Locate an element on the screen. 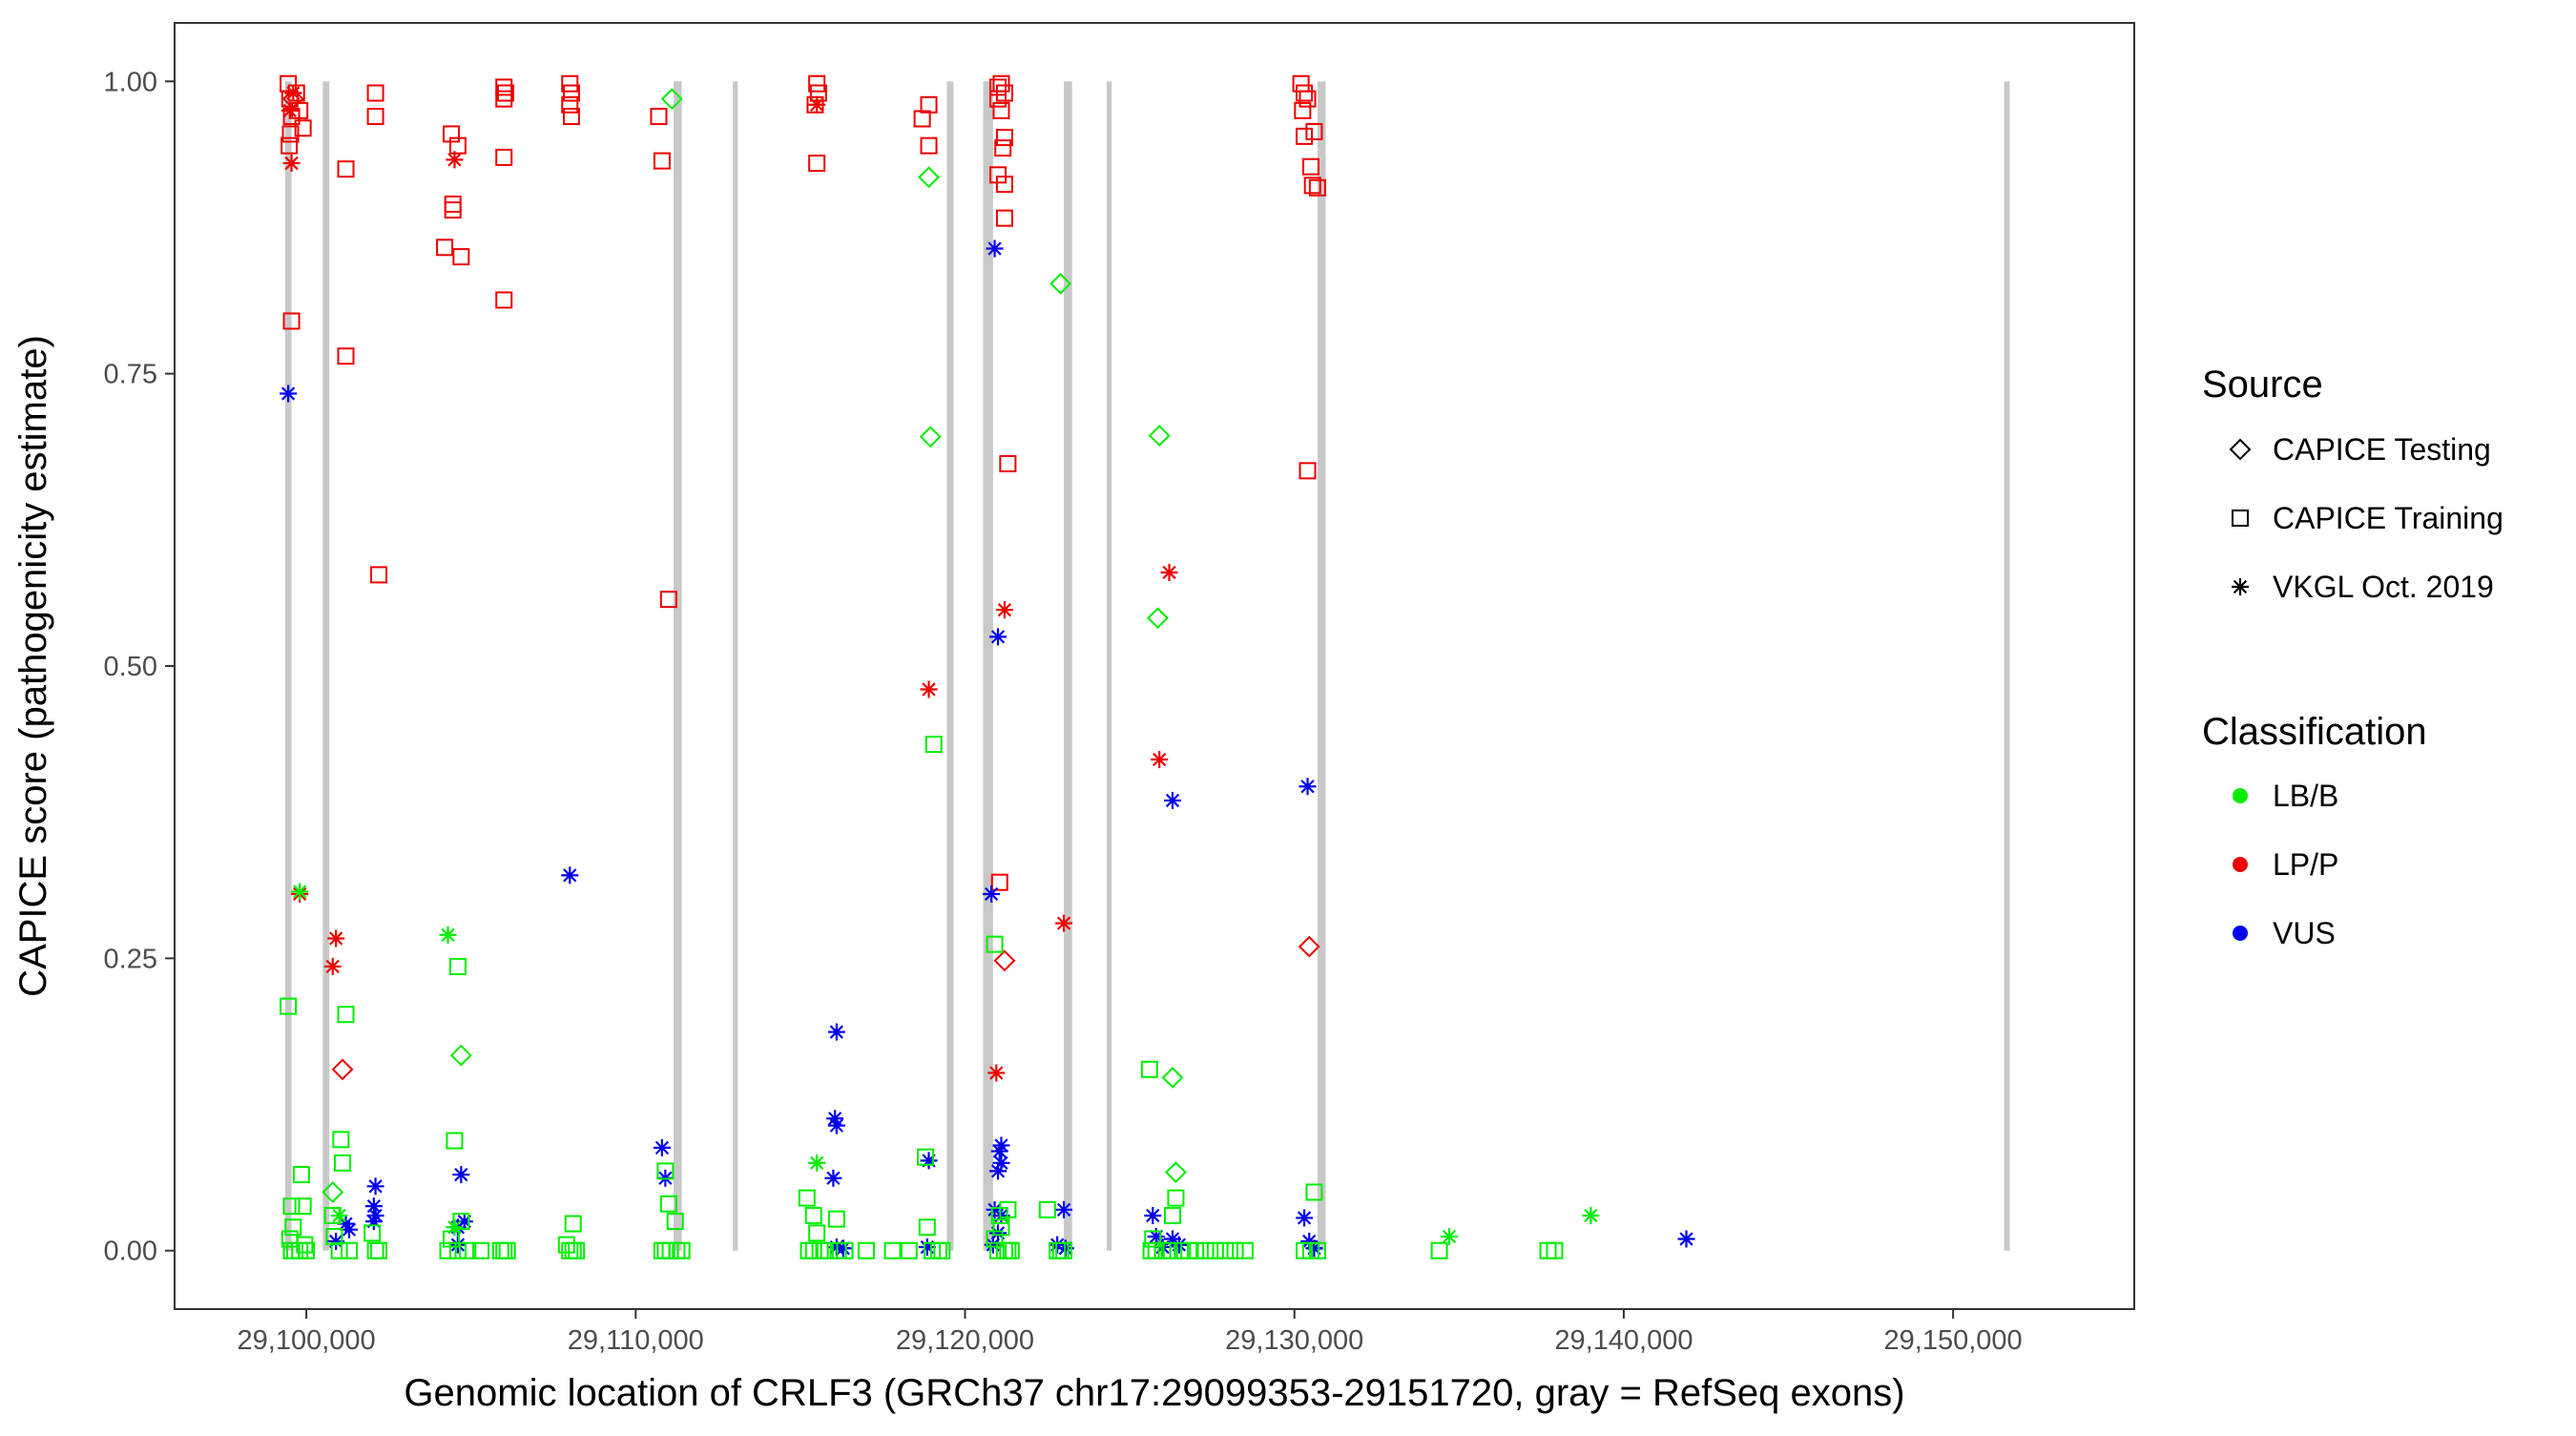 Image resolution: width=2576 pixels, height=1436 pixels. legend-key-dot is located at coordinates (2240, 933).